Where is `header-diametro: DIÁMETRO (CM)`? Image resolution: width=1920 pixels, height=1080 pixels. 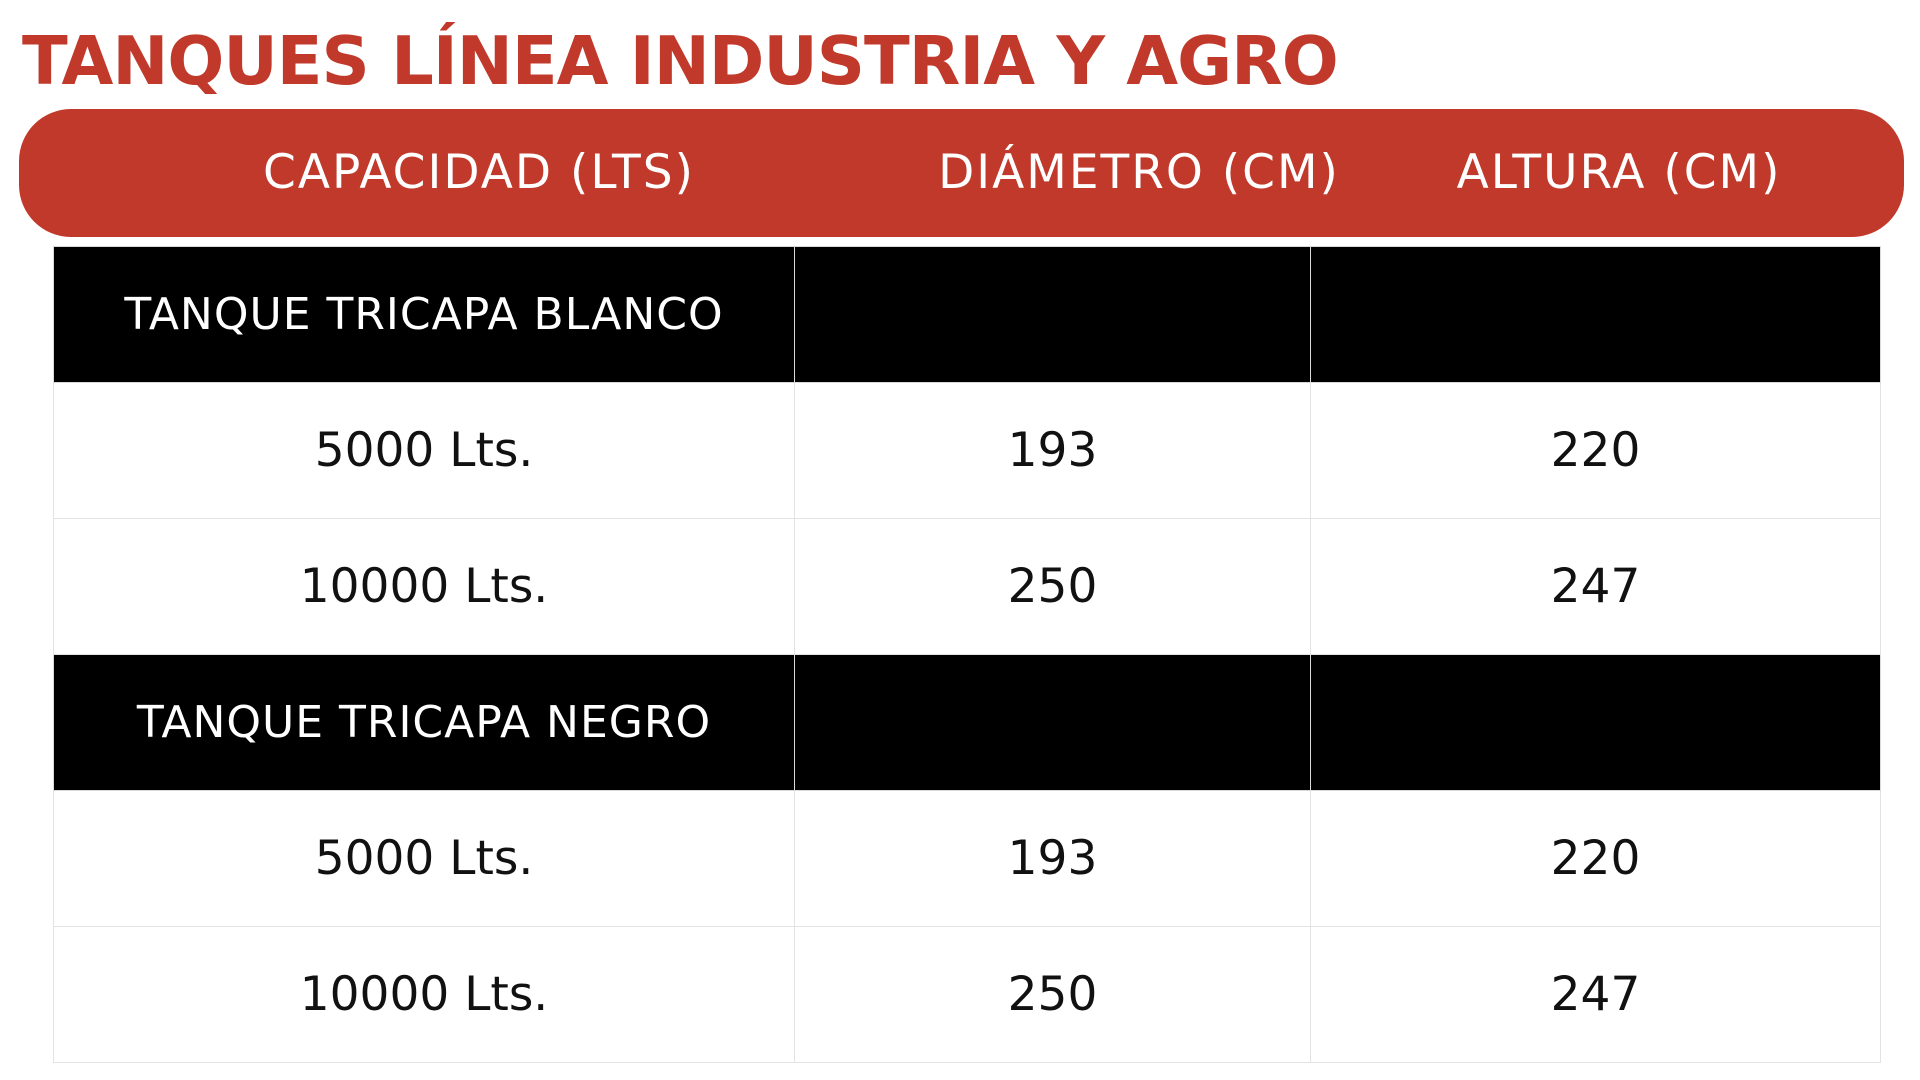
header-diametro: DIÁMETRO (CM) is located at coordinates (1139, 172).